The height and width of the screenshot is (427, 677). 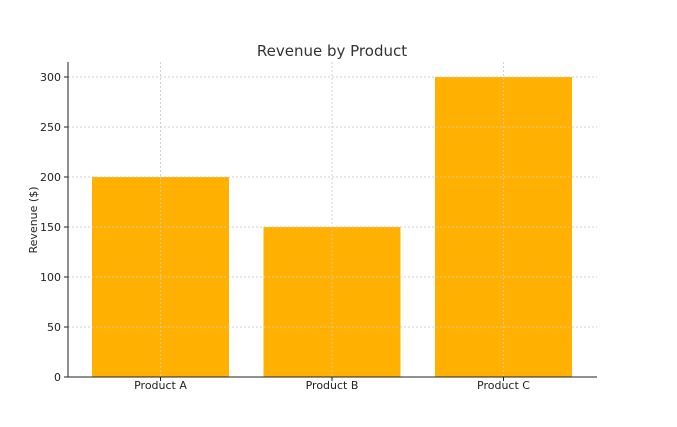 I want to click on x-tick-label: Product C, so click(x=503, y=385).